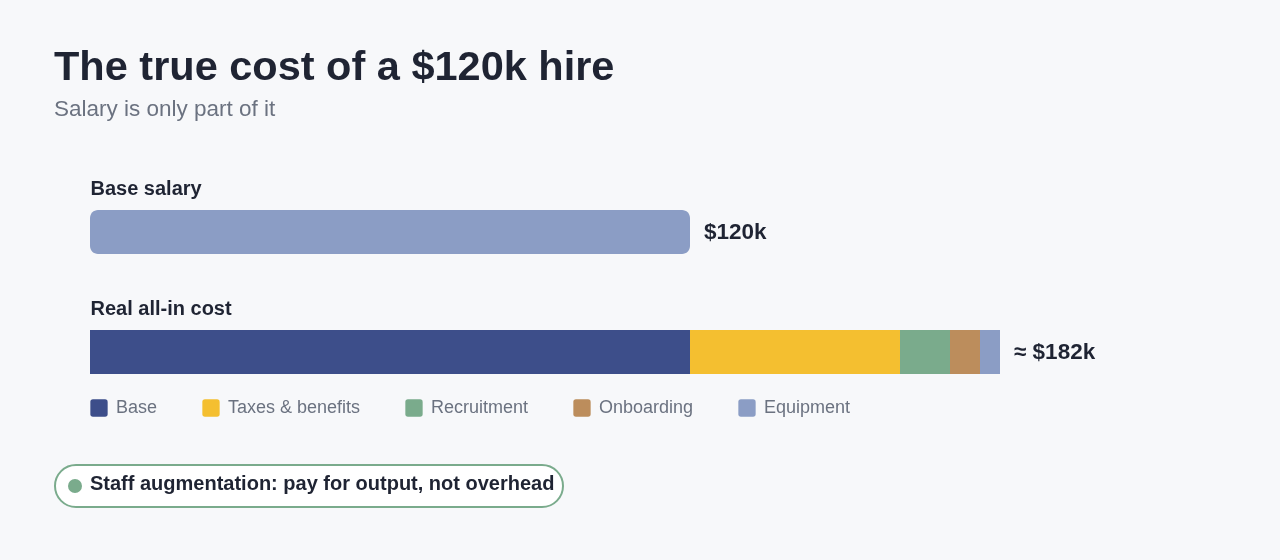  Describe the element at coordinates (807, 407) in the screenshot. I see `legend-label: Equipment` at that location.